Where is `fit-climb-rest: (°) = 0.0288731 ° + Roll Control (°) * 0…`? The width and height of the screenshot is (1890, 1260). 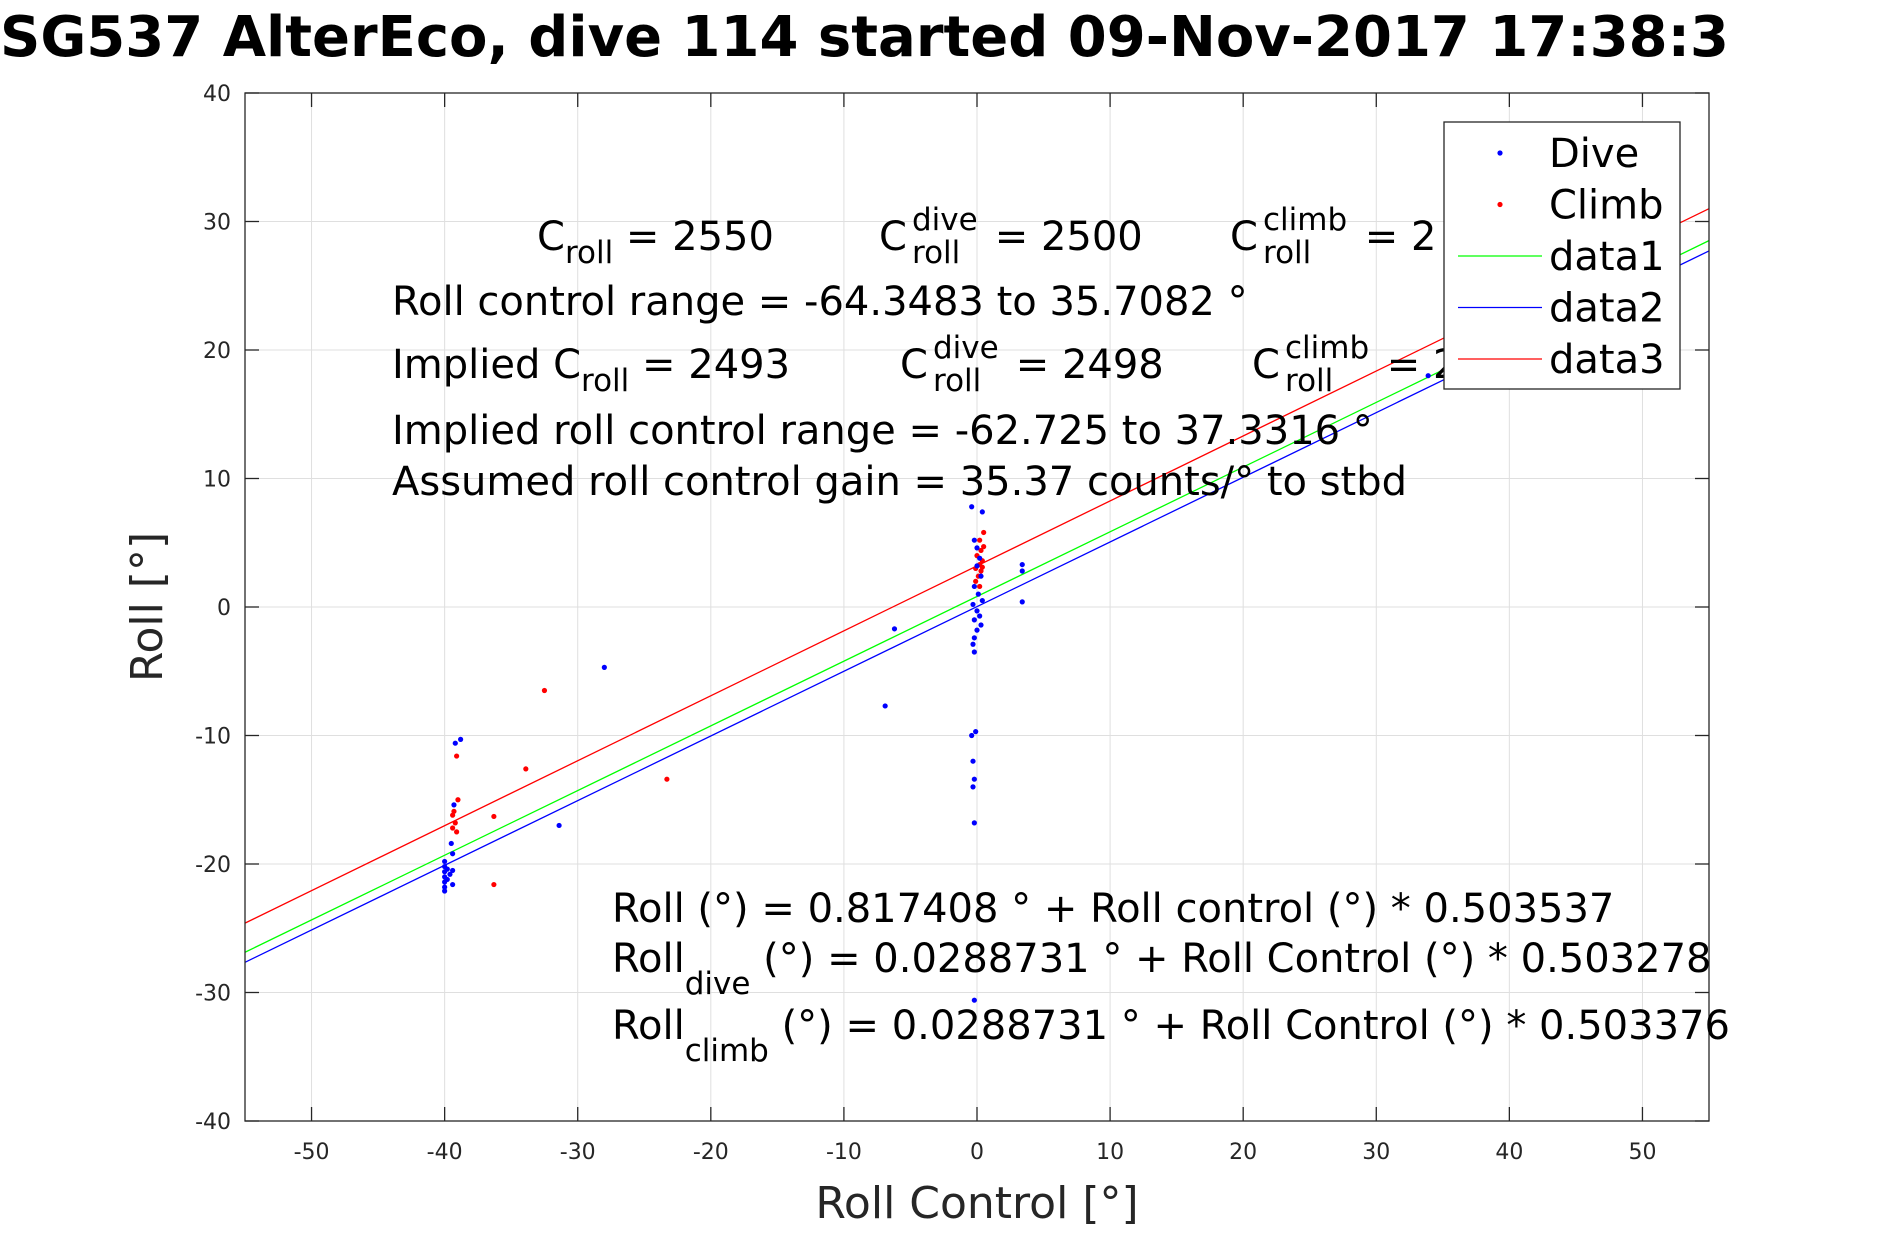 fit-climb-rest: (°) = 0.0288731 ° + Roll Control (°) * 0… is located at coordinates (1249, 1026).